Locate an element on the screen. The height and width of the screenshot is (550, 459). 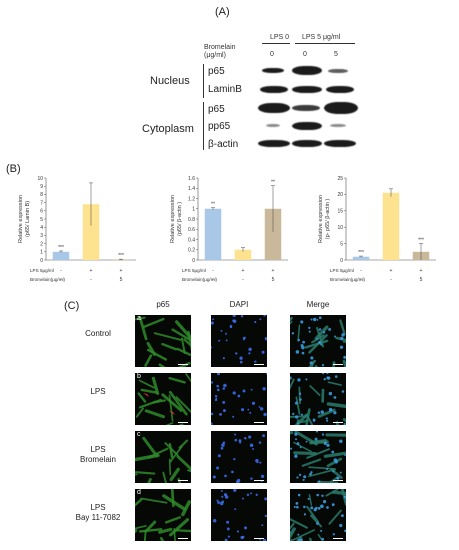
group-lps5-line is located at coordinates (325, 43).